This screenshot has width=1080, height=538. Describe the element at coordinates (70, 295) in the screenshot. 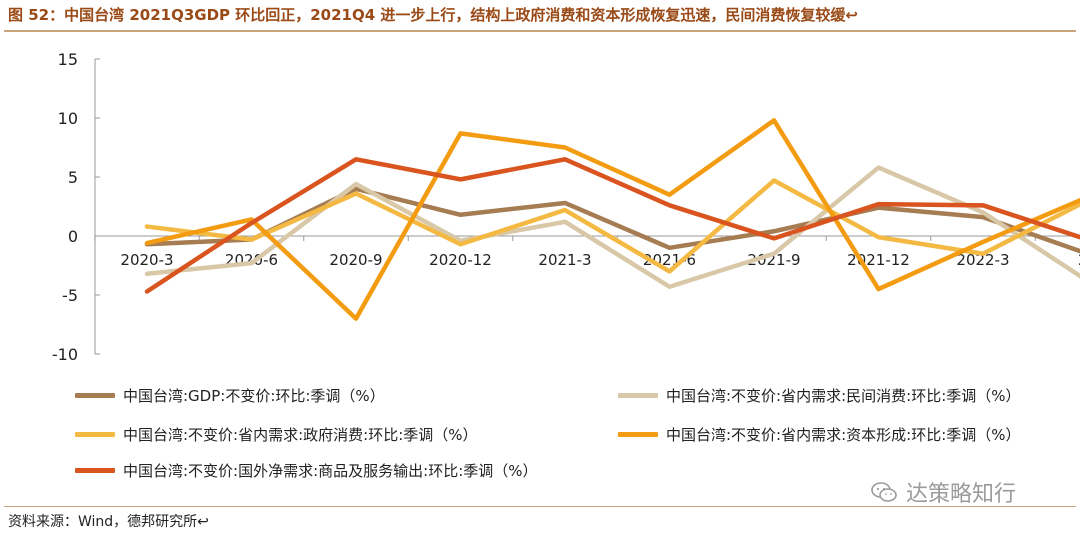

I see `y-tick-label: -5` at that location.